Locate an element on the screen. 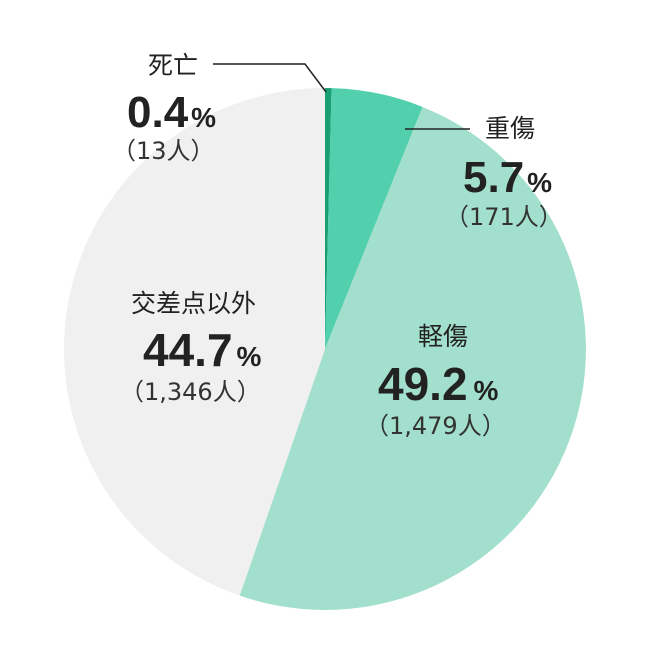 The image size is (650, 650). slice-death is located at coordinates (328, 218).